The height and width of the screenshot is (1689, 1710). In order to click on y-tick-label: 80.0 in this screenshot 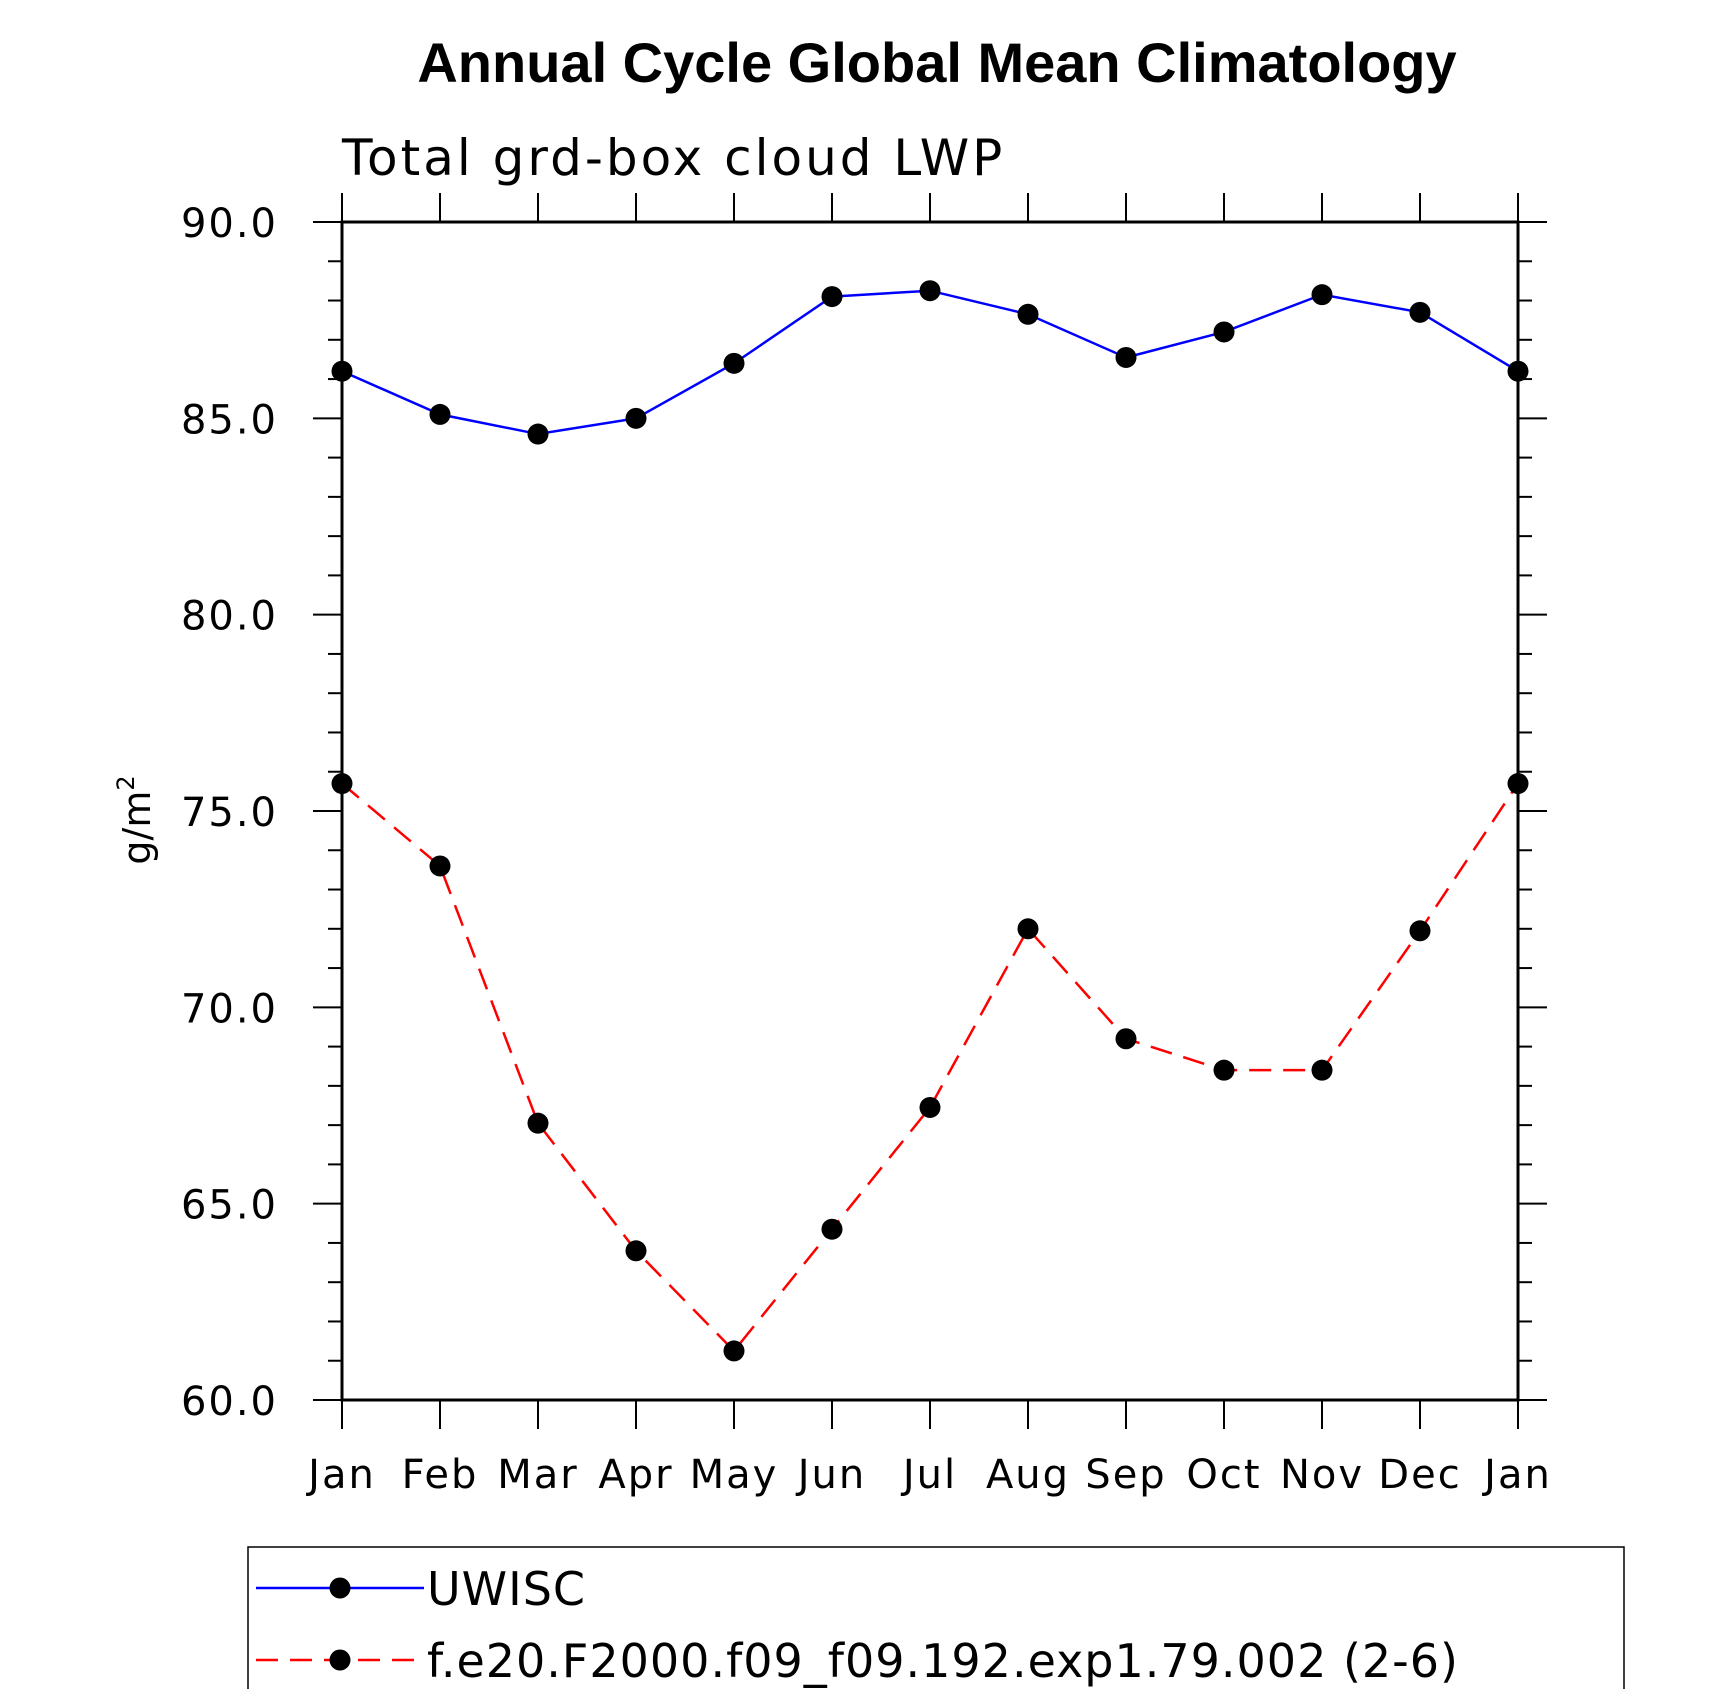, I will do `click(229, 617)`.